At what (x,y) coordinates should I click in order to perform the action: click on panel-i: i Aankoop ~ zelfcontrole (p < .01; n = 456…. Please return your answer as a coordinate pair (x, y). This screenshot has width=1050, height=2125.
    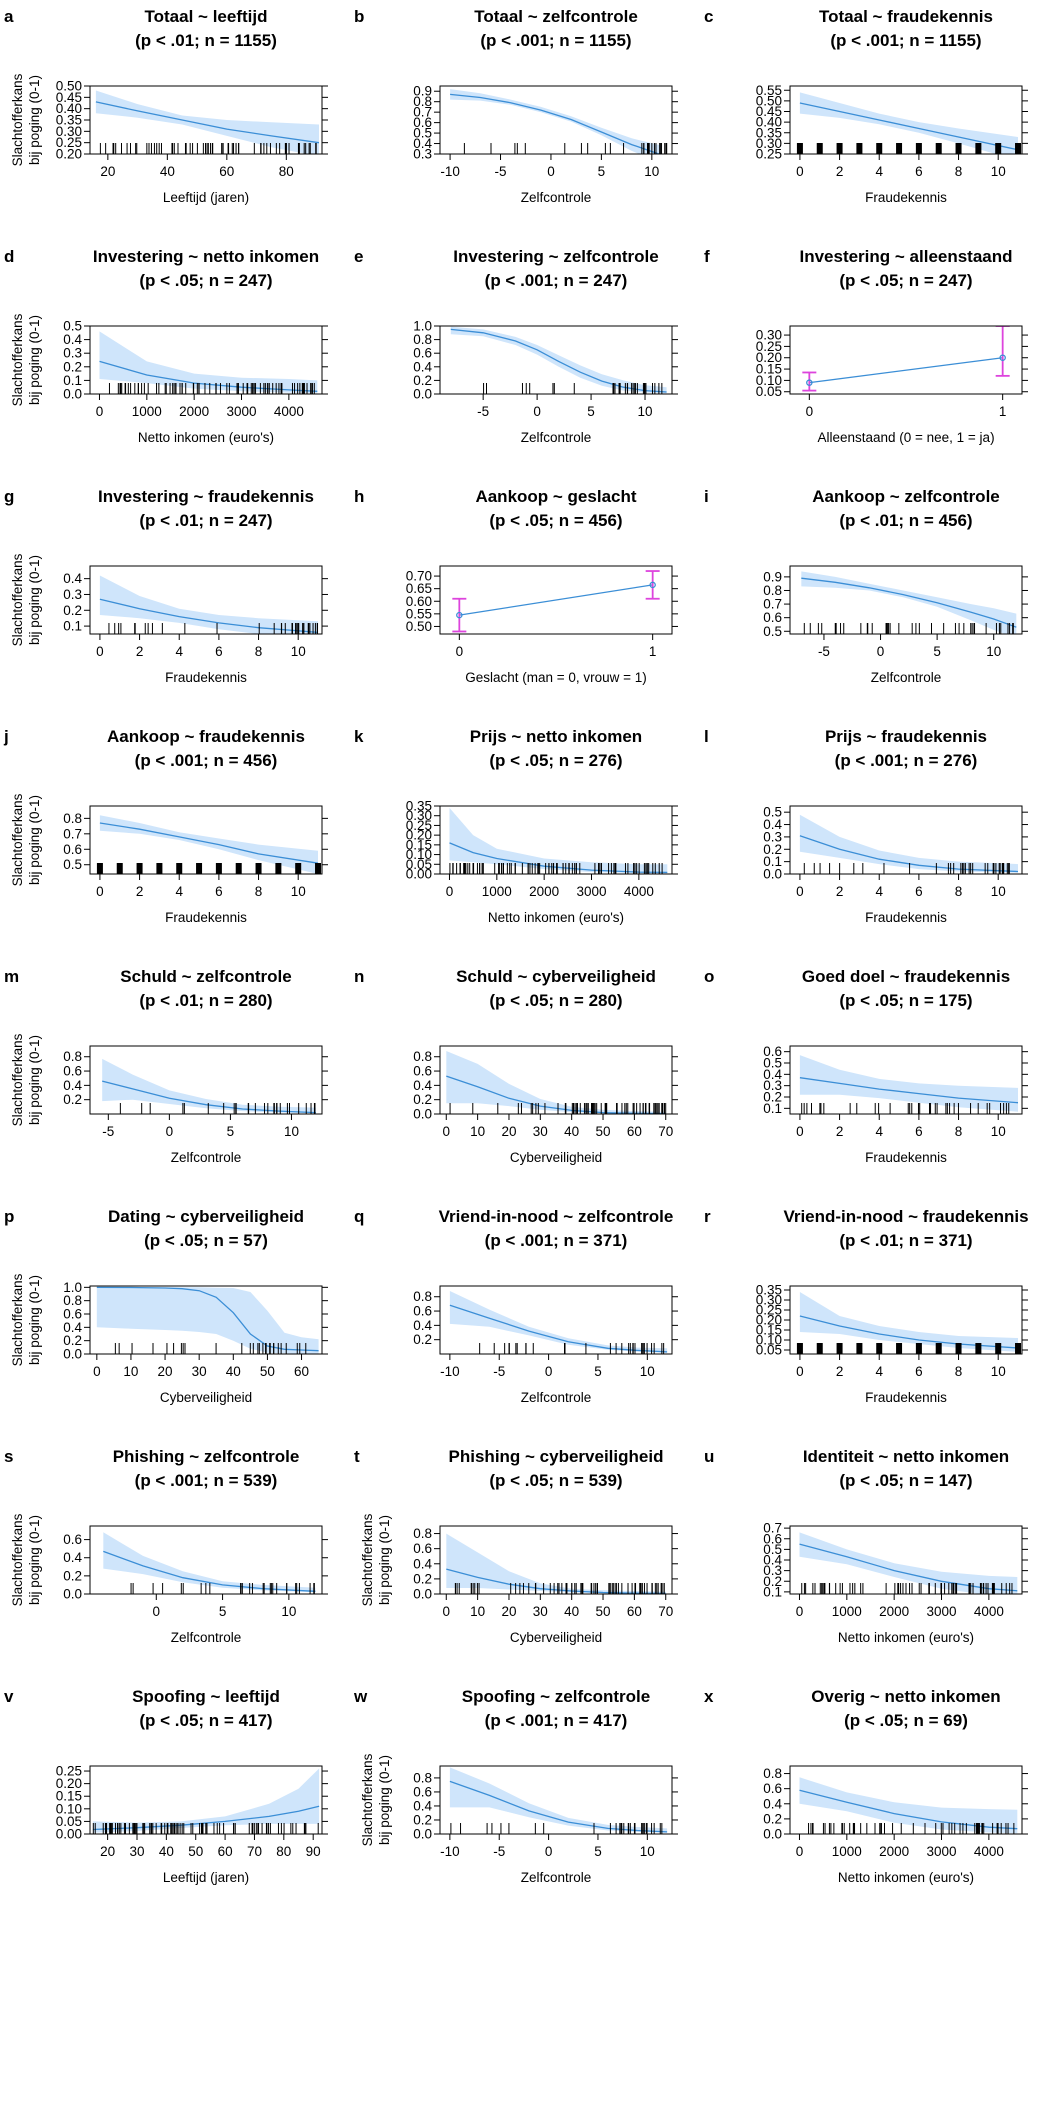
    Looking at the image, I should click on (866, 586).